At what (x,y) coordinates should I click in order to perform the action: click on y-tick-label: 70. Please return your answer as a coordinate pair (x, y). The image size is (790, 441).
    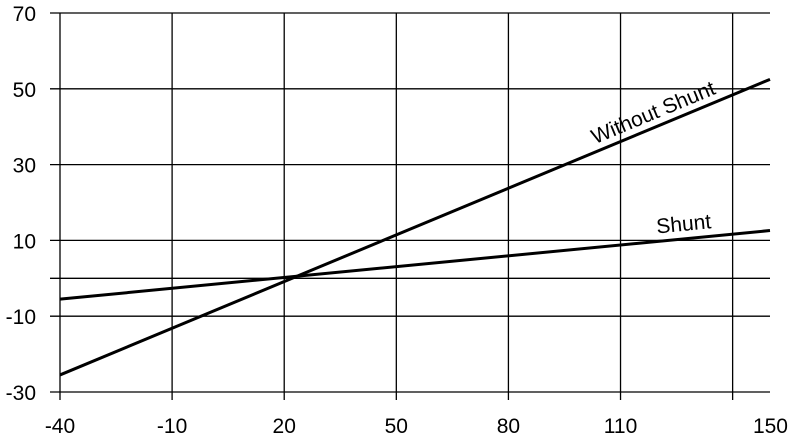
    Looking at the image, I should click on (24, 14).